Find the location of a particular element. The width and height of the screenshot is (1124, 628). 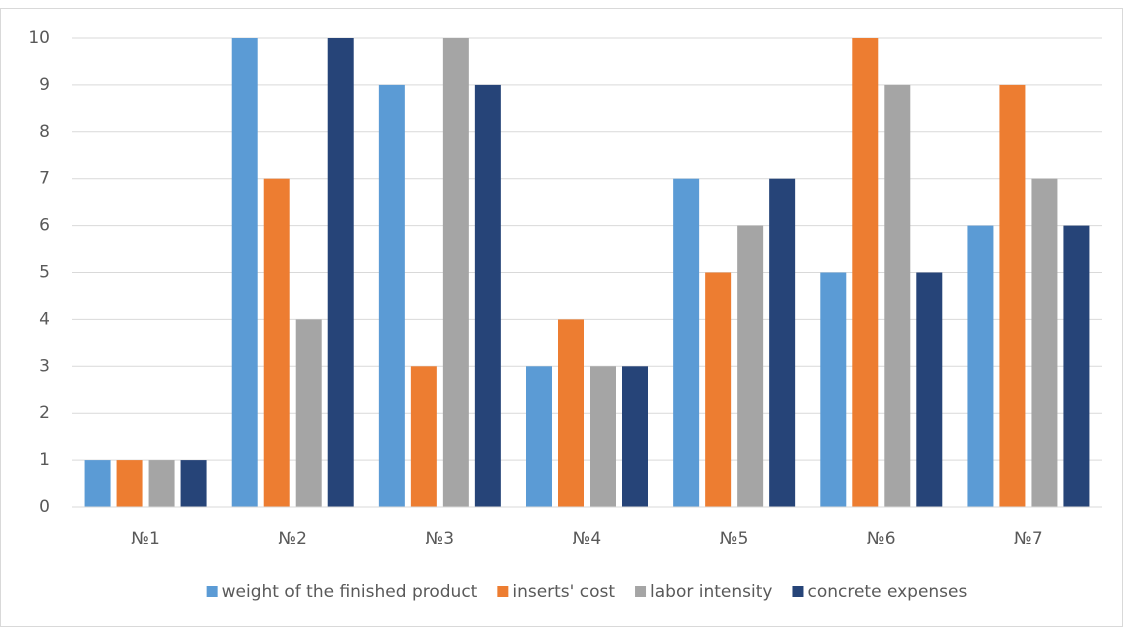

y-tick-label: 10 is located at coordinates (39, 38).